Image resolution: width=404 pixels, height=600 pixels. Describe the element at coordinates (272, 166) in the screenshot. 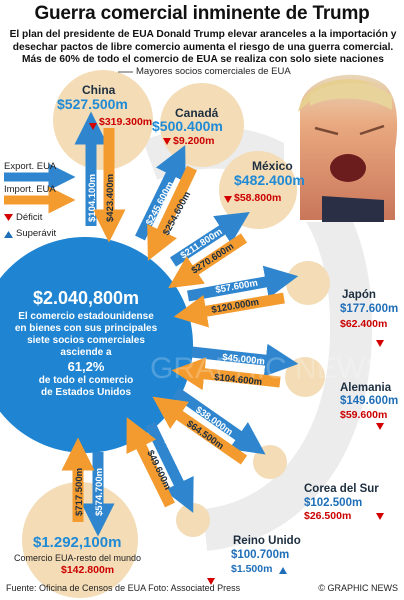

I see `partner-name-mexico: México` at that location.